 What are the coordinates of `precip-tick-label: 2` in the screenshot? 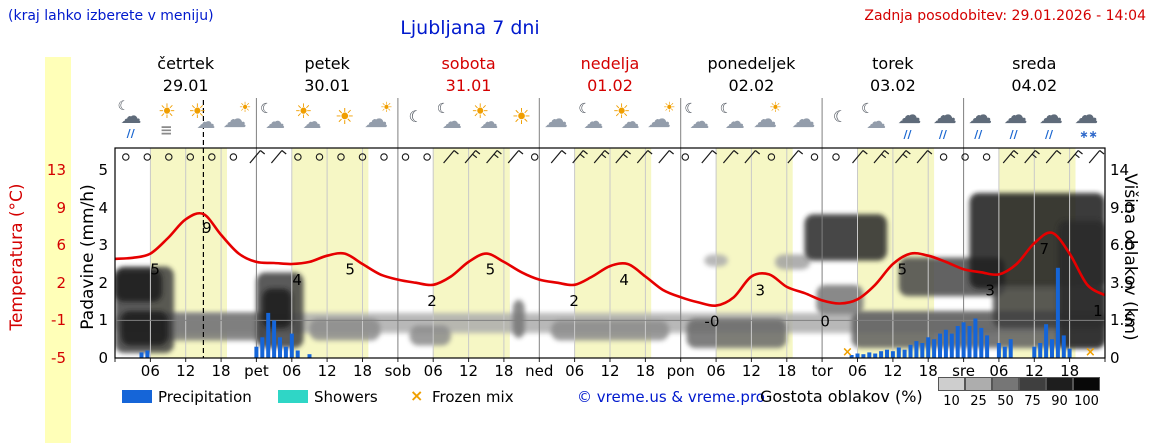 It's located at (103, 282).